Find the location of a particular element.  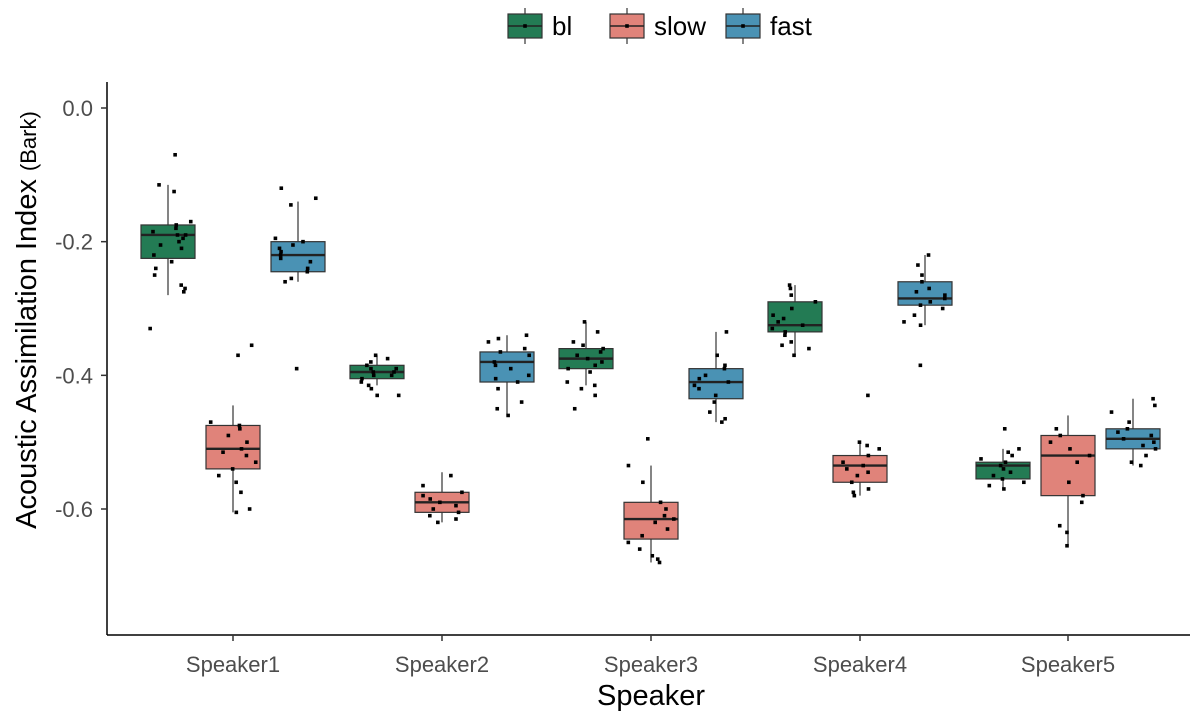

y-axis-title-unit: (Bark) is located at coordinates (28, 141).